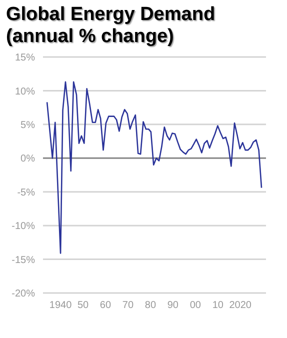 Image resolution: width=287 pixels, height=338 pixels. I want to click on y-tick-label: -15%, so click(24, 260).